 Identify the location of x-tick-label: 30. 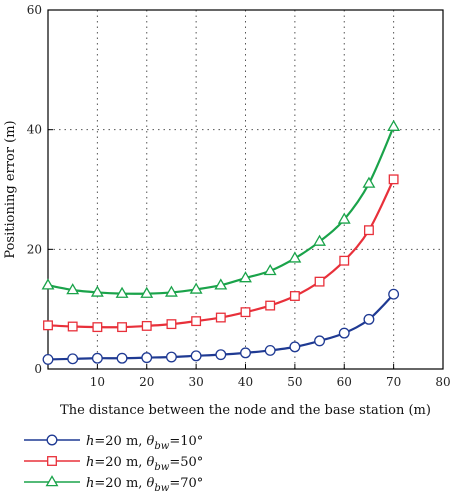
(195, 382).